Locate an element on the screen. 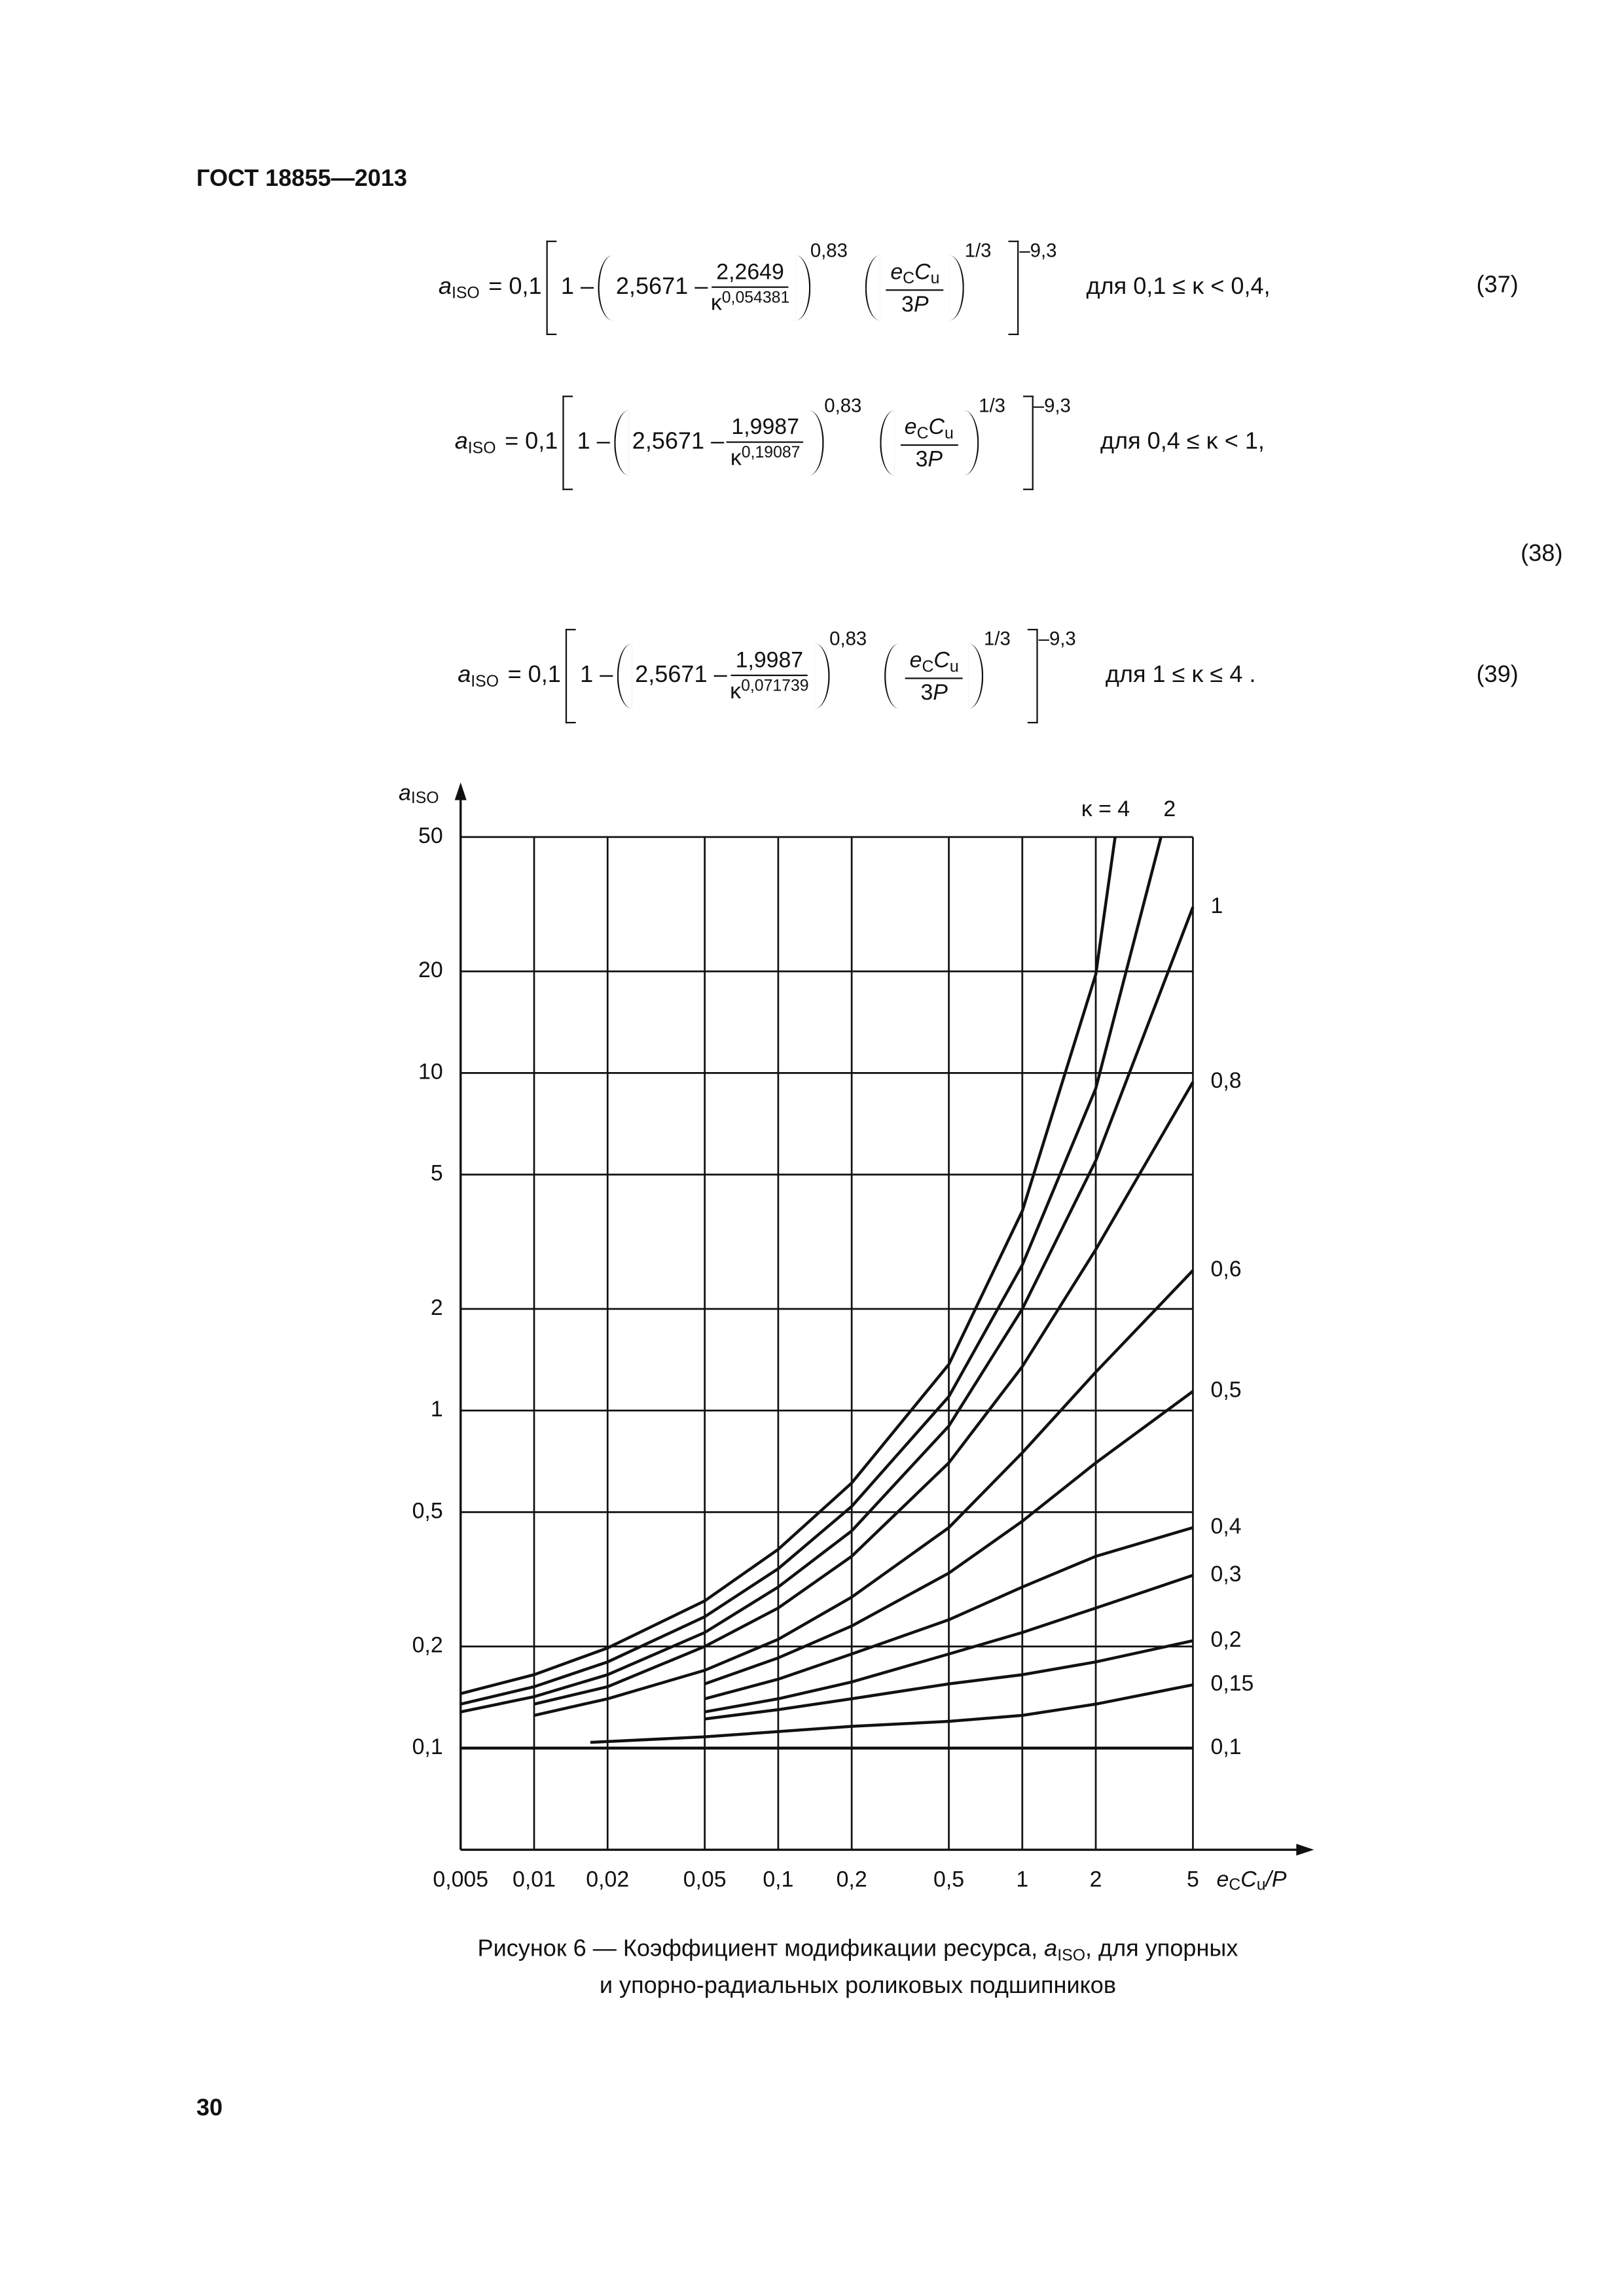 This screenshot has height=2296, width=1624. condition: для 0,4 ≤ κ < 1, is located at coordinates (1182, 442).